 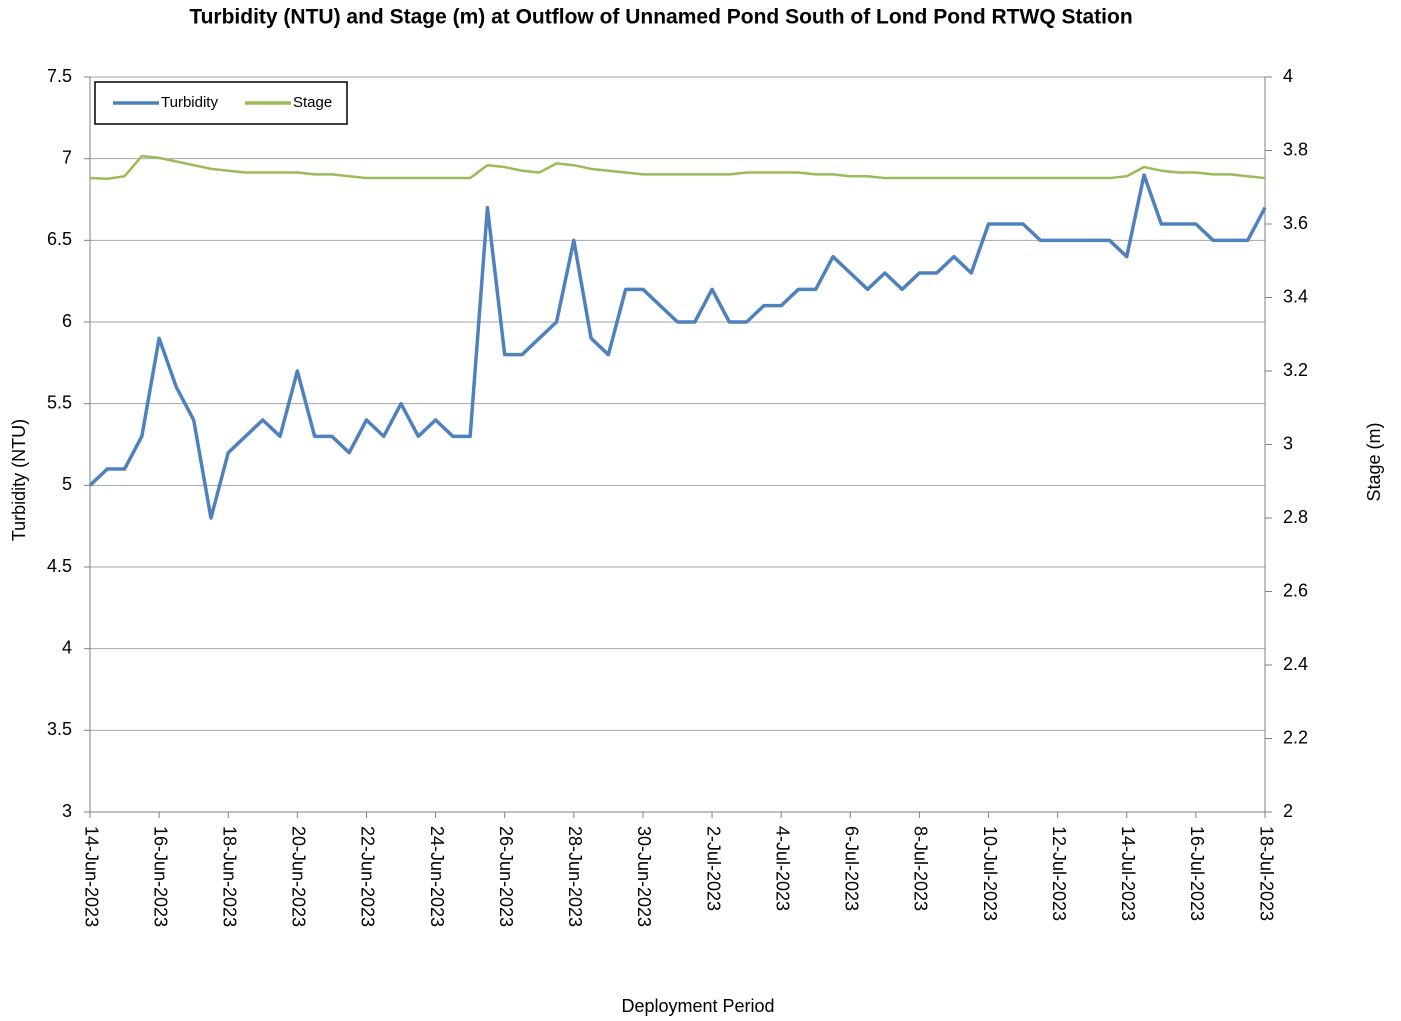 What do you see at coordinates (1295, 296) in the screenshot?
I see `y2-tick-label: 3.4` at bounding box center [1295, 296].